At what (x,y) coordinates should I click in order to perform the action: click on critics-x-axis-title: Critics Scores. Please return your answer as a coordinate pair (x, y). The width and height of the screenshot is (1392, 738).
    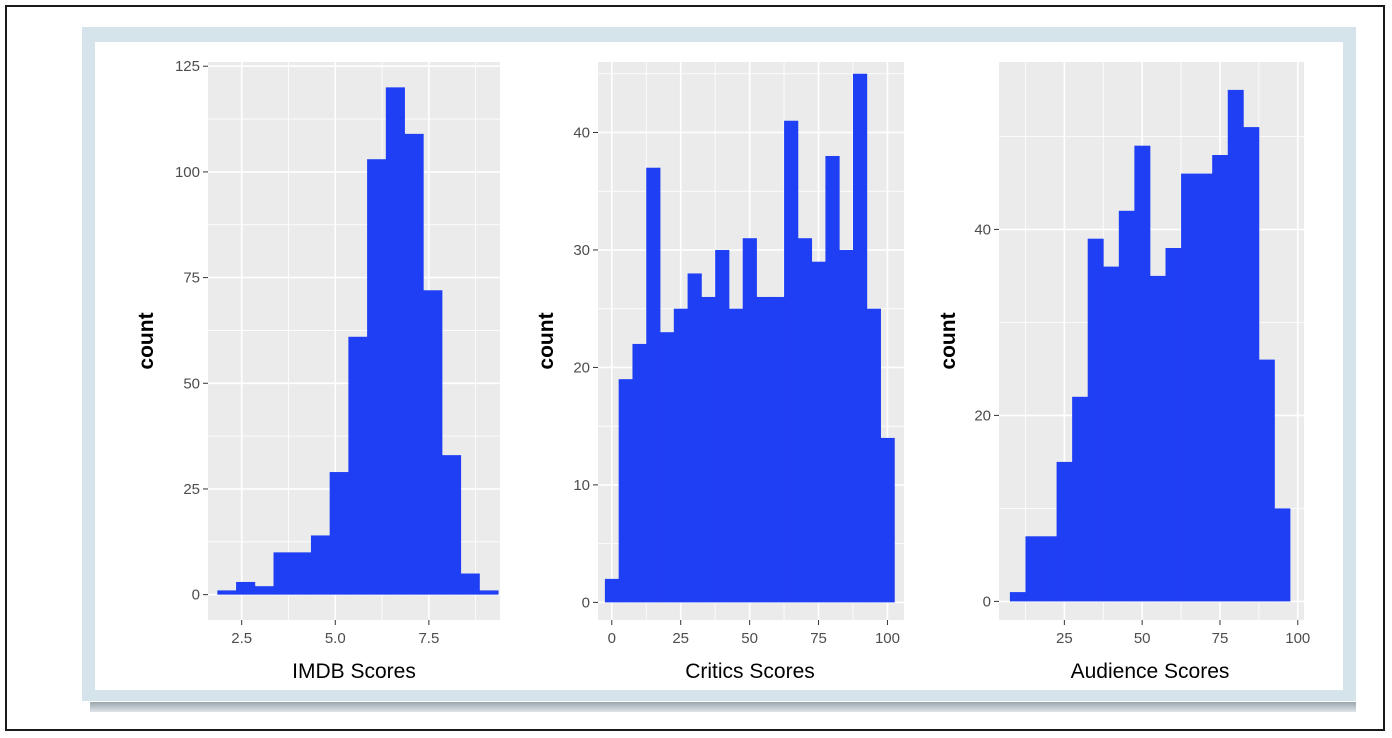
    Looking at the image, I should click on (750, 671).